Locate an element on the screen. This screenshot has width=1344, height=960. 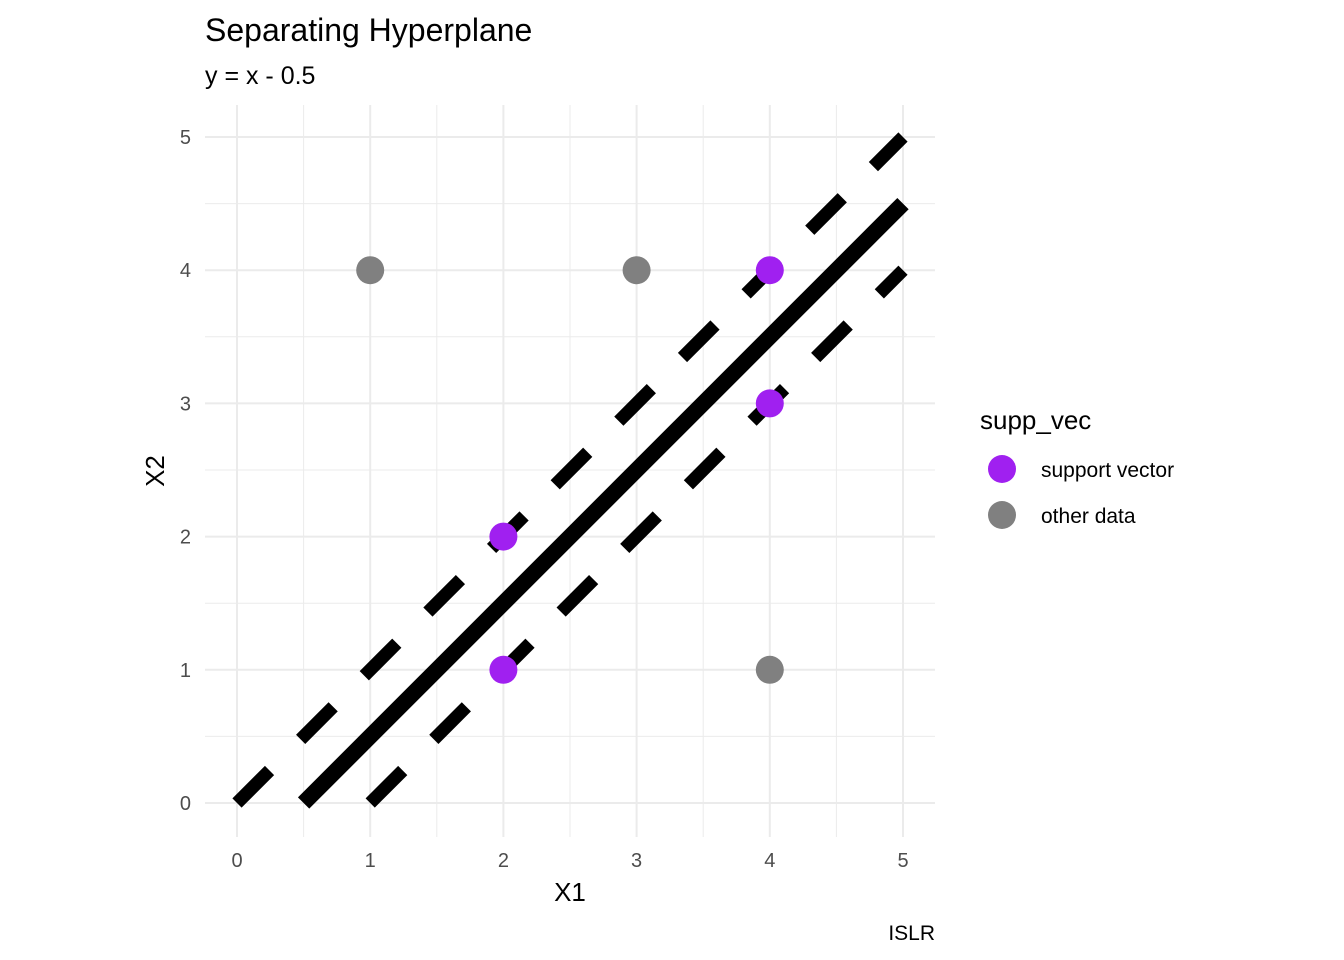
x-tick-label: 4 is located at coordinates (769, 861).